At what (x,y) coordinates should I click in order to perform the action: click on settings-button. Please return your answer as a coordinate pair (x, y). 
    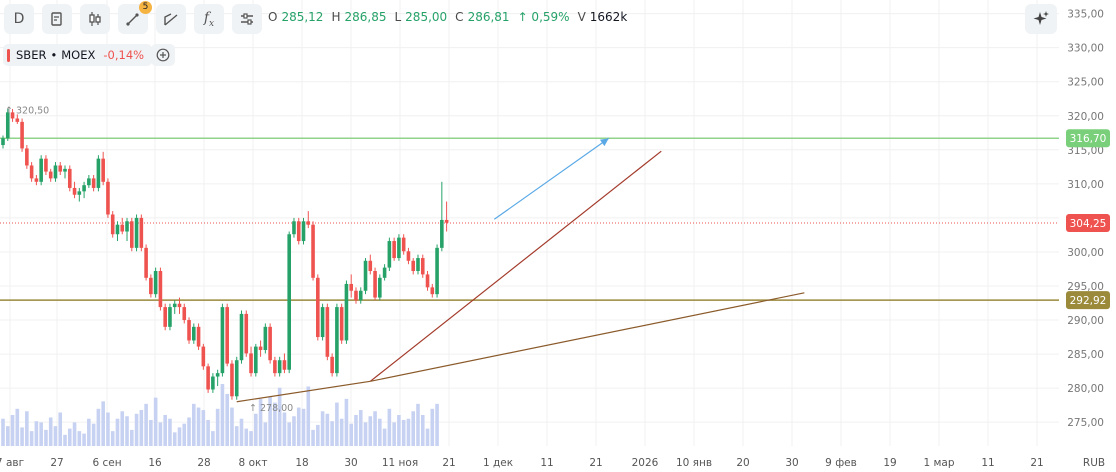
    Looking at the image, I should click on (247, 19).